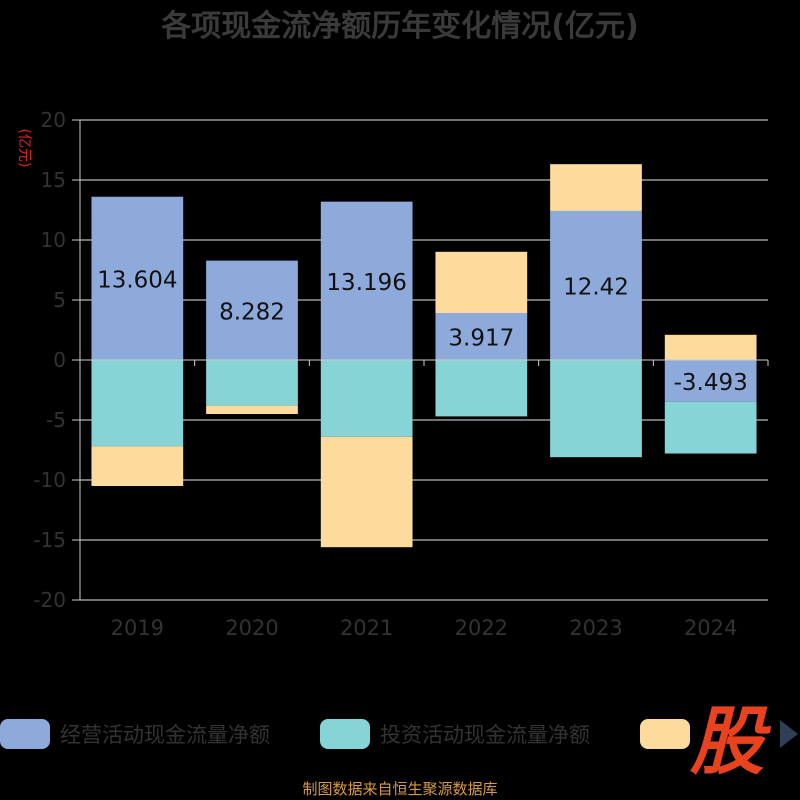 The height and width of the screenshot is (800, 800). What do you see at coordinates (481, 282) in the screenshot?
I see `bar-3-2022` at bounding box center [481, 282].